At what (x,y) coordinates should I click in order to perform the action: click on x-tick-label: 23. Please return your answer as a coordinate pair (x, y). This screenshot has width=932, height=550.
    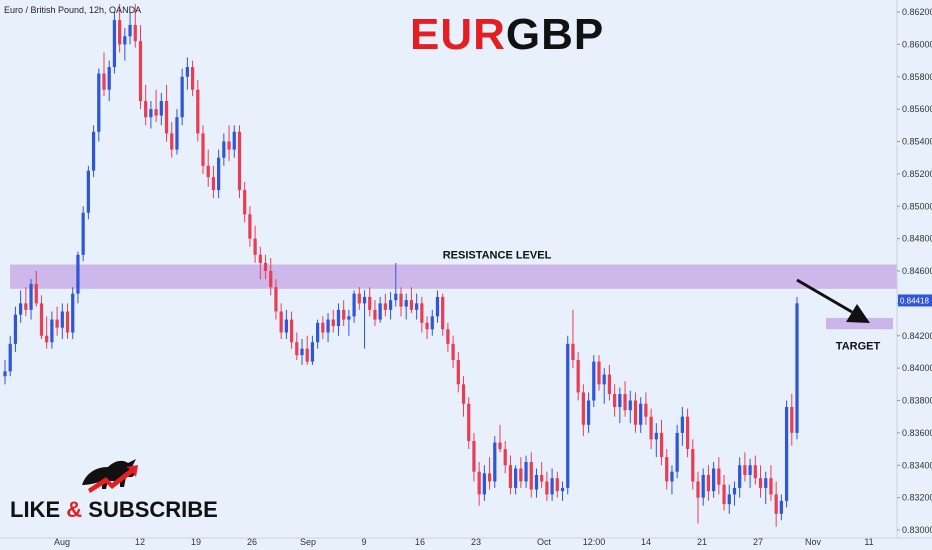
    Looking at the image, I should click on (476, 542).